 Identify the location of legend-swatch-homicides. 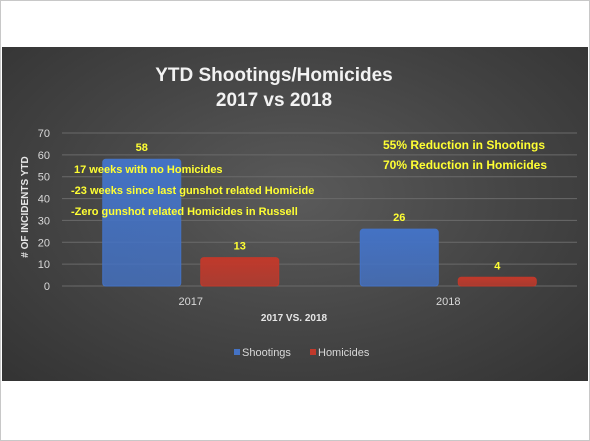
(313, 352).